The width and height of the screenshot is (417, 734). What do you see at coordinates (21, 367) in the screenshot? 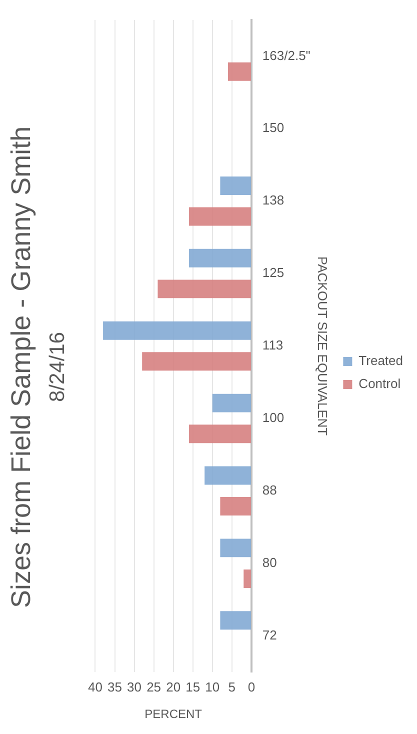
I see `text: Sizes from Field Sample - Granny Smith` at bounding box center [21, 367].